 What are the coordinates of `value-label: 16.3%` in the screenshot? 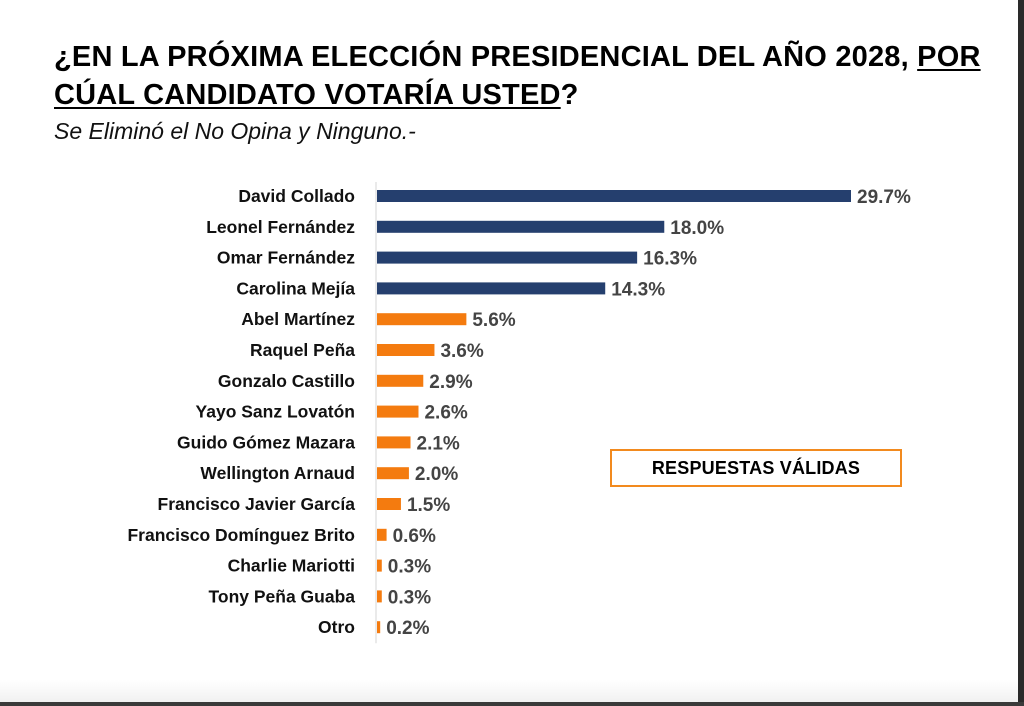 It's located at (670, 259).